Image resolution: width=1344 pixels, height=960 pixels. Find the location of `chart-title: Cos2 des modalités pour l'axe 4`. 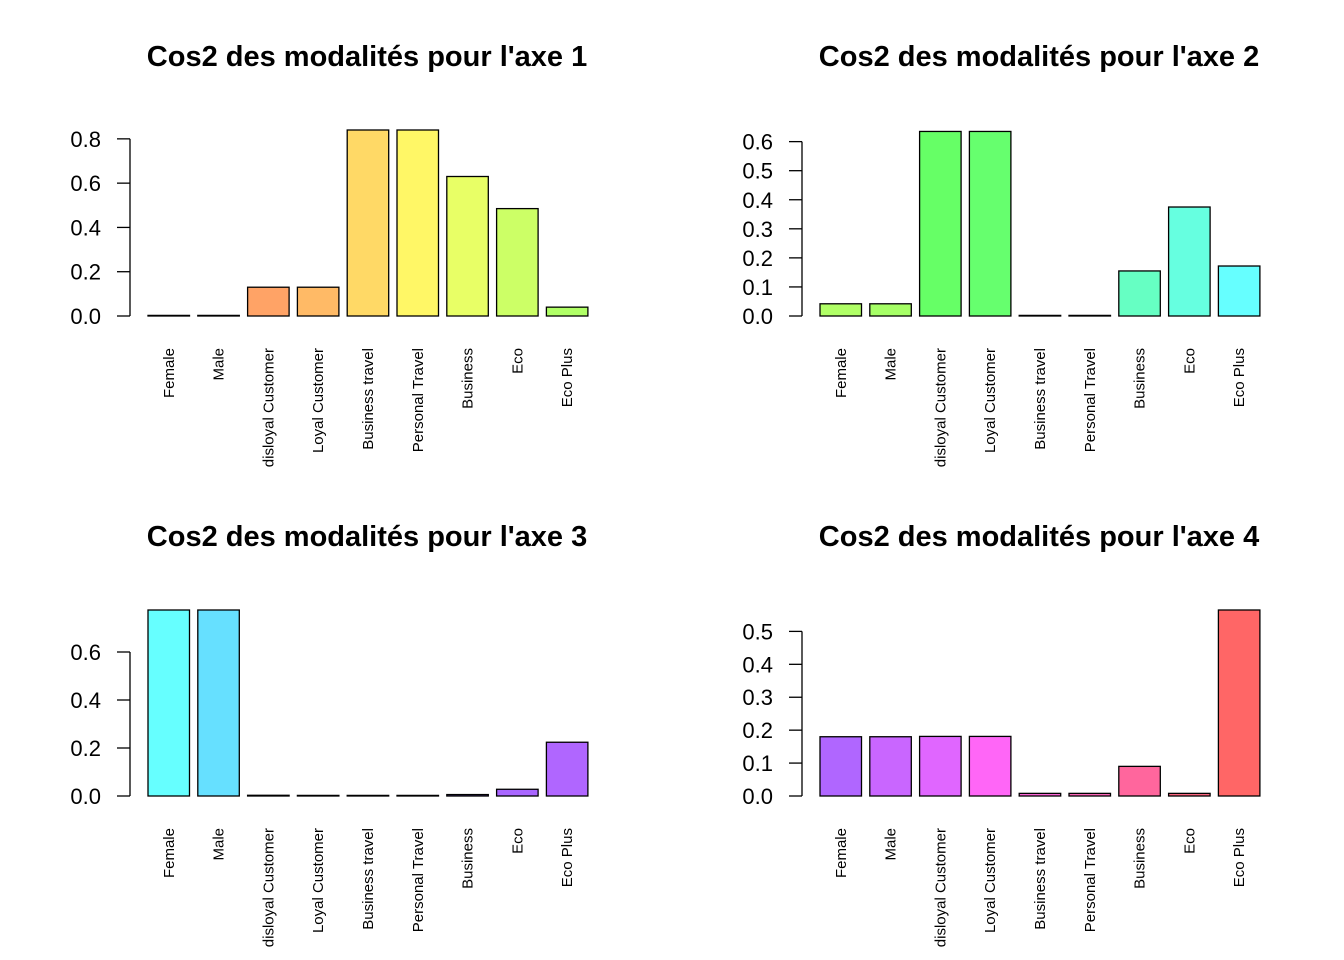

chart-title: Cos2 des modalités pour l'axe 4 is located at coordinates (1039, 537).